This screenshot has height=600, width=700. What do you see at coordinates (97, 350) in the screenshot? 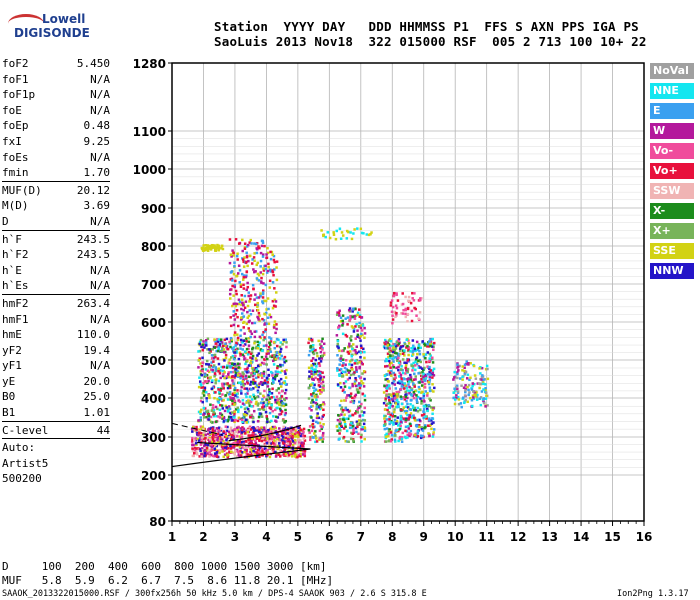
I see `param-value: 19.4` at bounding box center [97, 350].